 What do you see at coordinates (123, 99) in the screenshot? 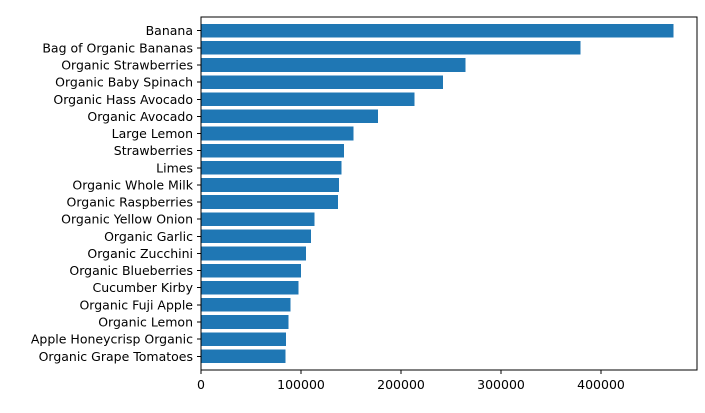
I see `y-tick-label: Organic Hass Avocado` at bounding box center [123, 99].